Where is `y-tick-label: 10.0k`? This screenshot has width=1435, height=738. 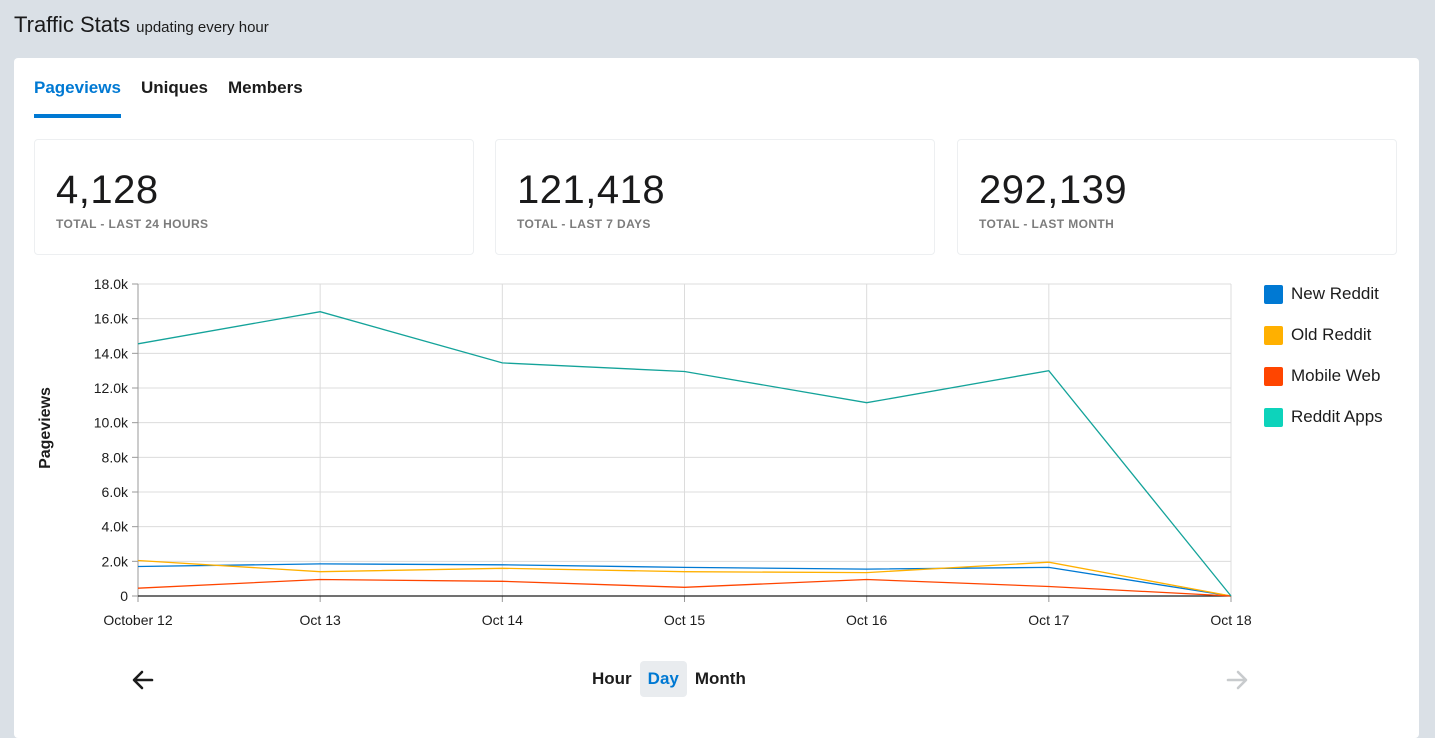
y-tick-label: 10.0k is located at coordinates (111, 423).